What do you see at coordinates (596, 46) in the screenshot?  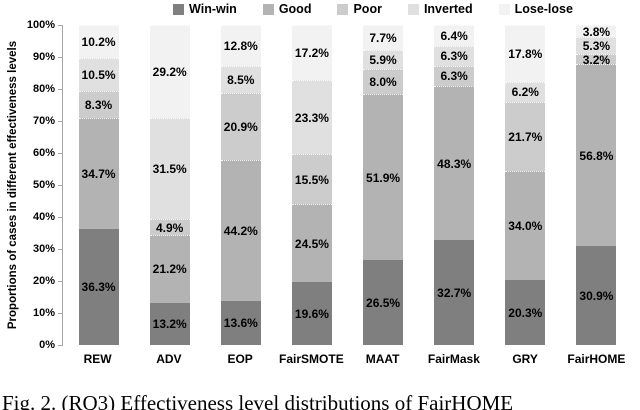 I see `segment-inverted-fairhome: 5.3%` at bounding box center [596, 46].